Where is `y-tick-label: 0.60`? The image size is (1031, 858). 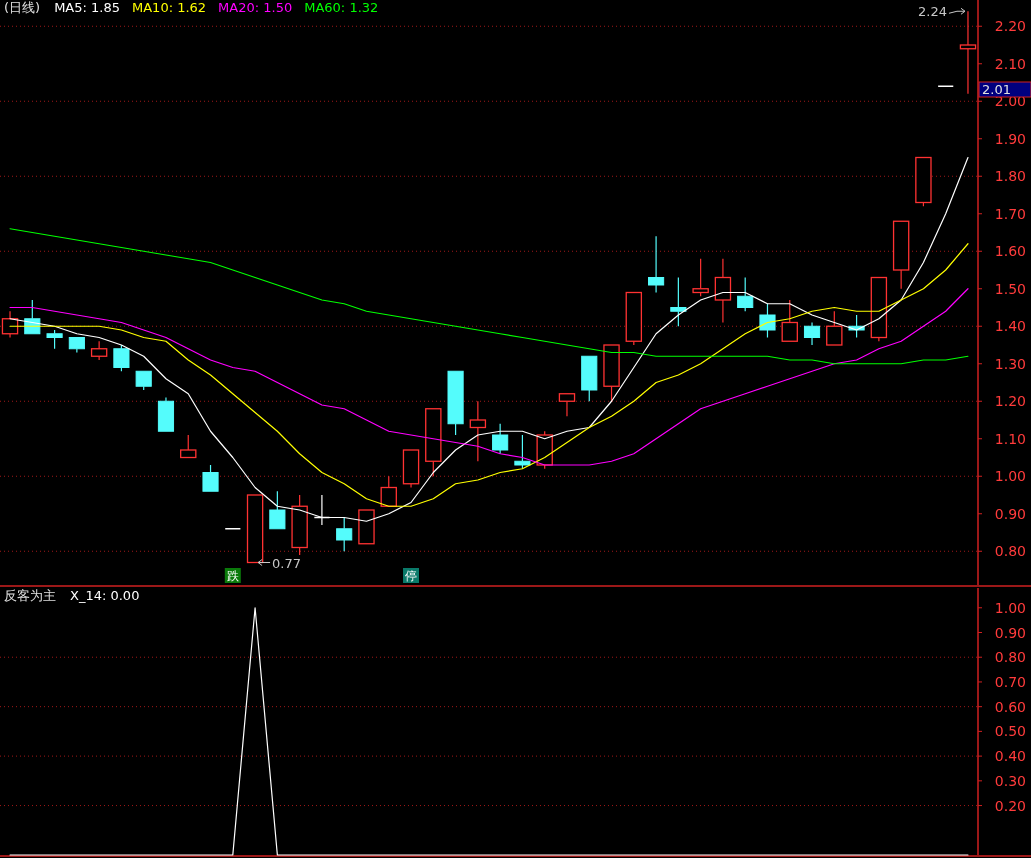 y-tick-label: 0.60 is located at coordinates (1010, 706).